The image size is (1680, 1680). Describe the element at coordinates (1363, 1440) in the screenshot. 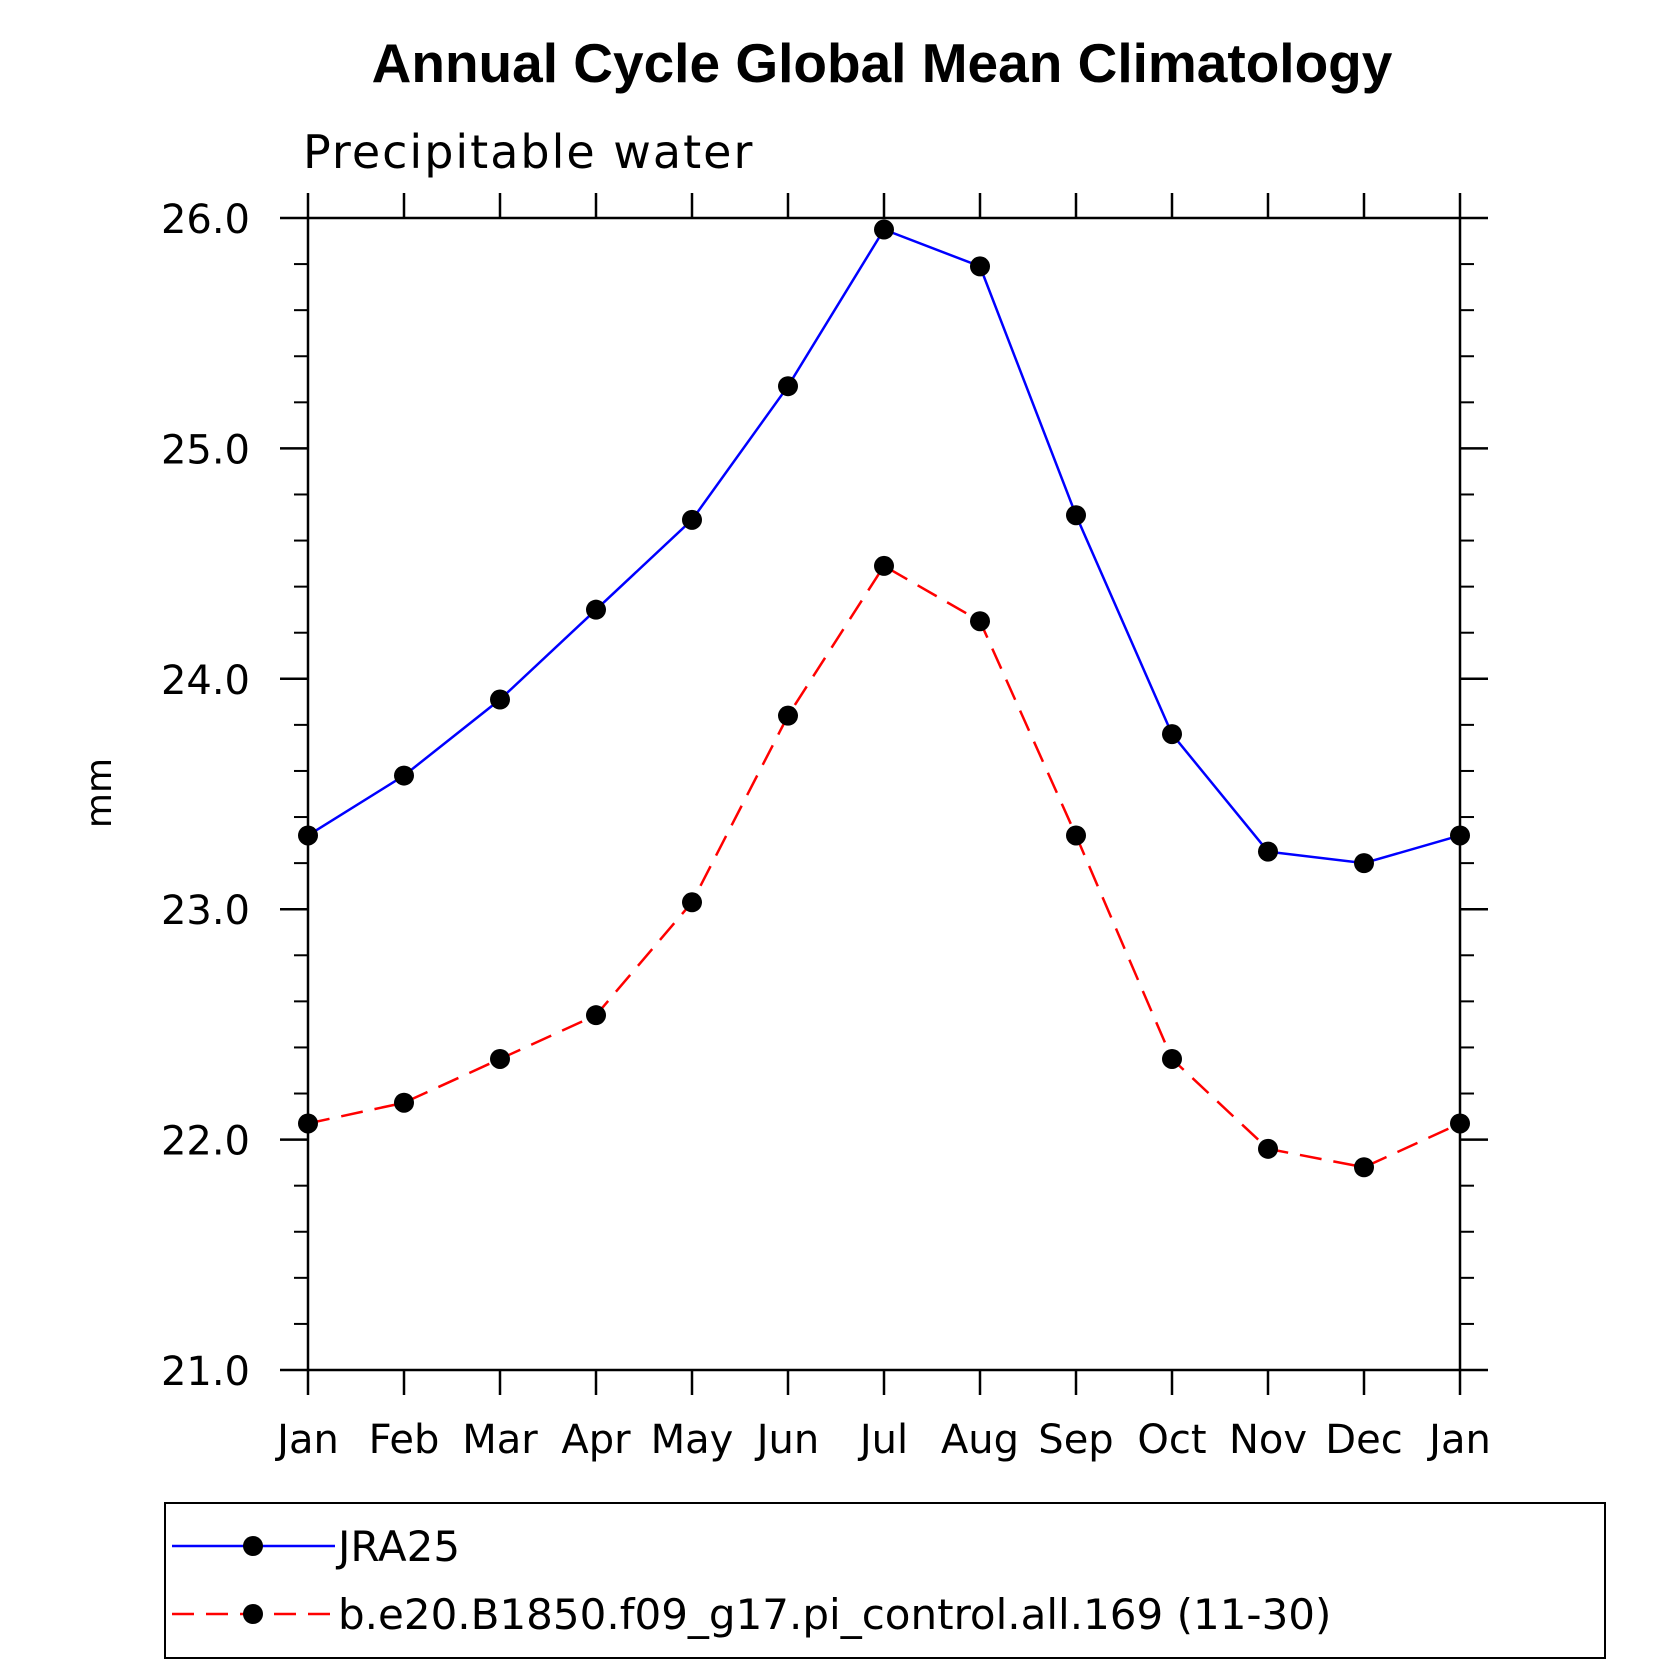

I see `x-tick-label: Dec` at that location.